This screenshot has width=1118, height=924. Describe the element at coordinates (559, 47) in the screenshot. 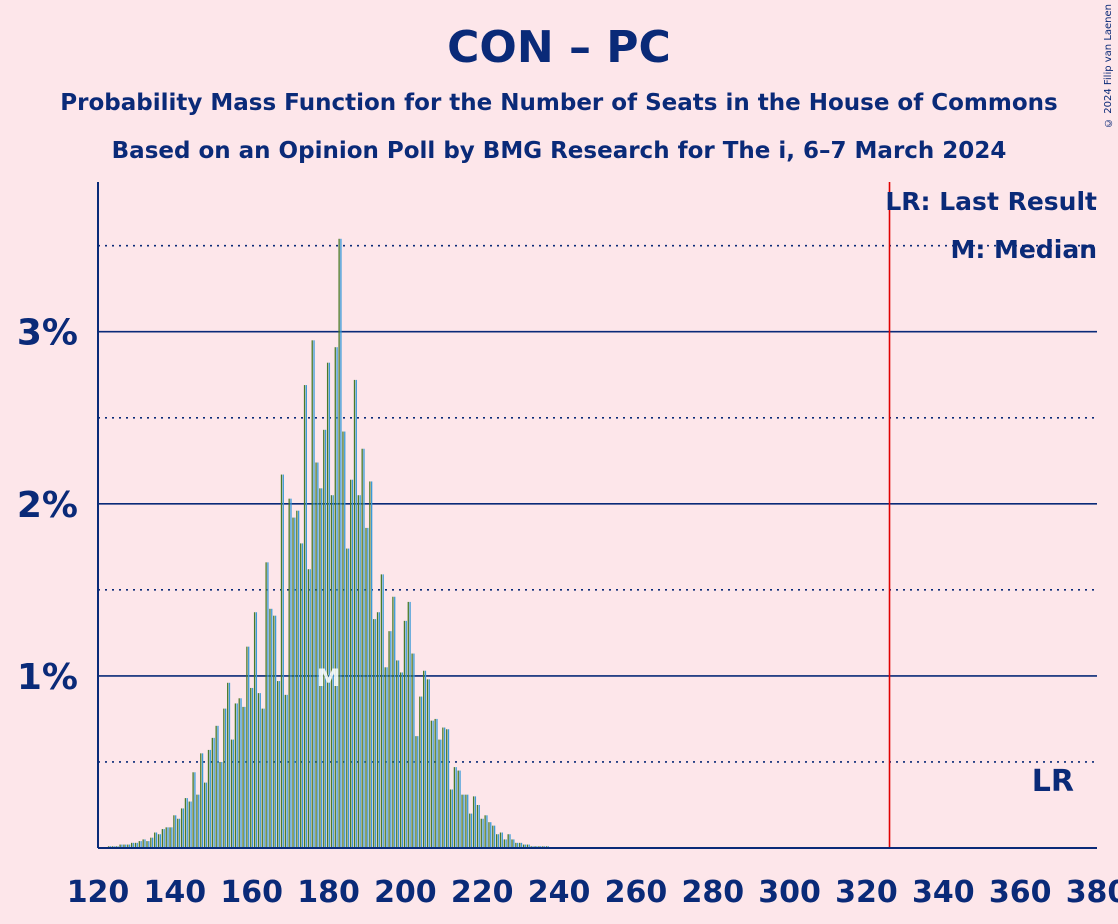

I see `chart-title: CON – PC` at that location.